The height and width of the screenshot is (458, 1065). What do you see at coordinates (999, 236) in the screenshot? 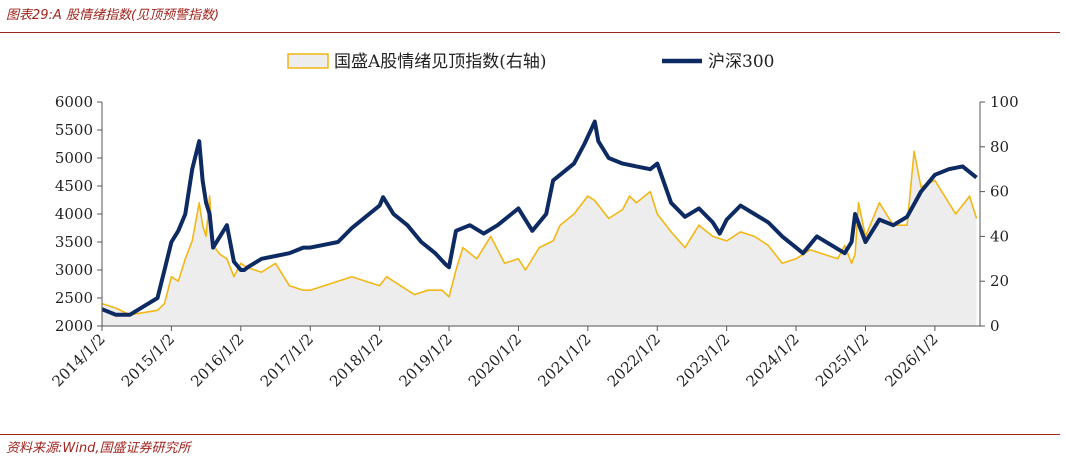
I see `right-tick-label: 40` at bounding box center [999, 236].